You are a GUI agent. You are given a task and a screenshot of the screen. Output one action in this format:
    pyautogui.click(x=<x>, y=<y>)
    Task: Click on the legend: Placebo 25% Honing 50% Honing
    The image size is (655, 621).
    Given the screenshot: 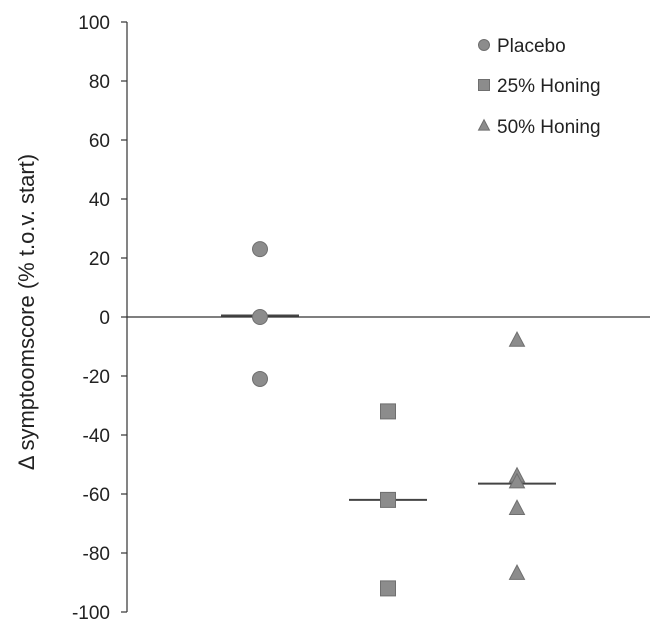 What is the action you would take?
    pyautogui.click(x=539, y=87)
    